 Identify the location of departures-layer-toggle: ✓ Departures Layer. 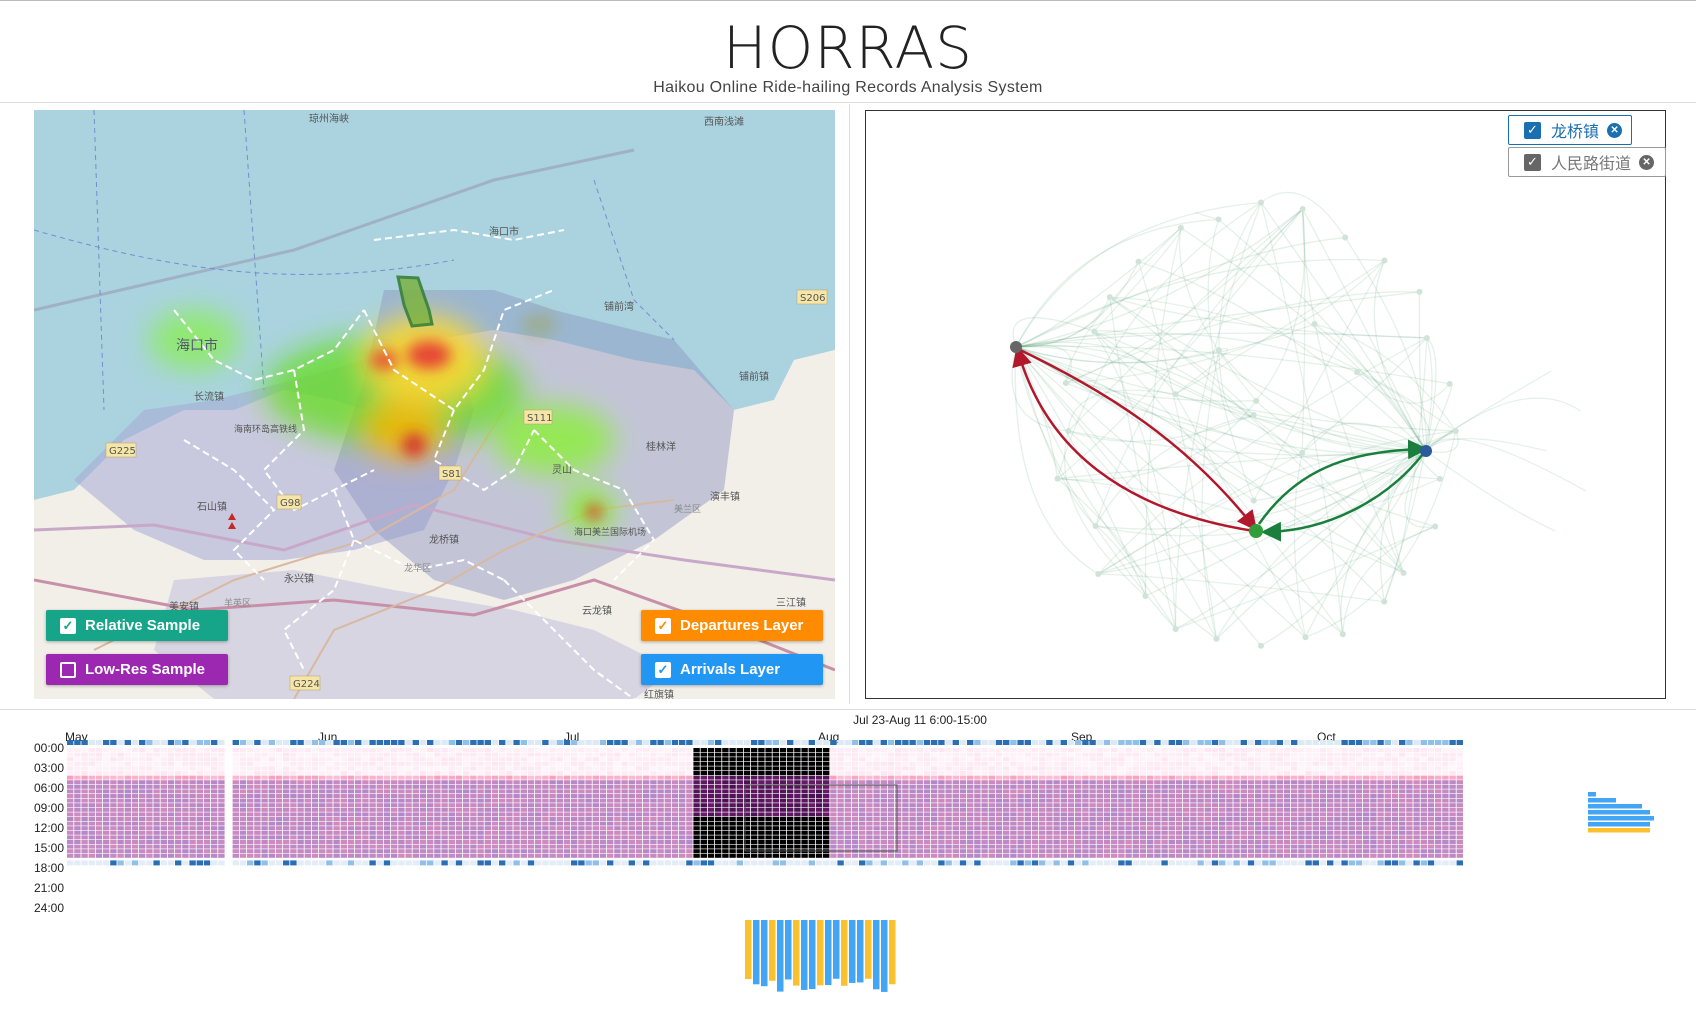
(732, 625).